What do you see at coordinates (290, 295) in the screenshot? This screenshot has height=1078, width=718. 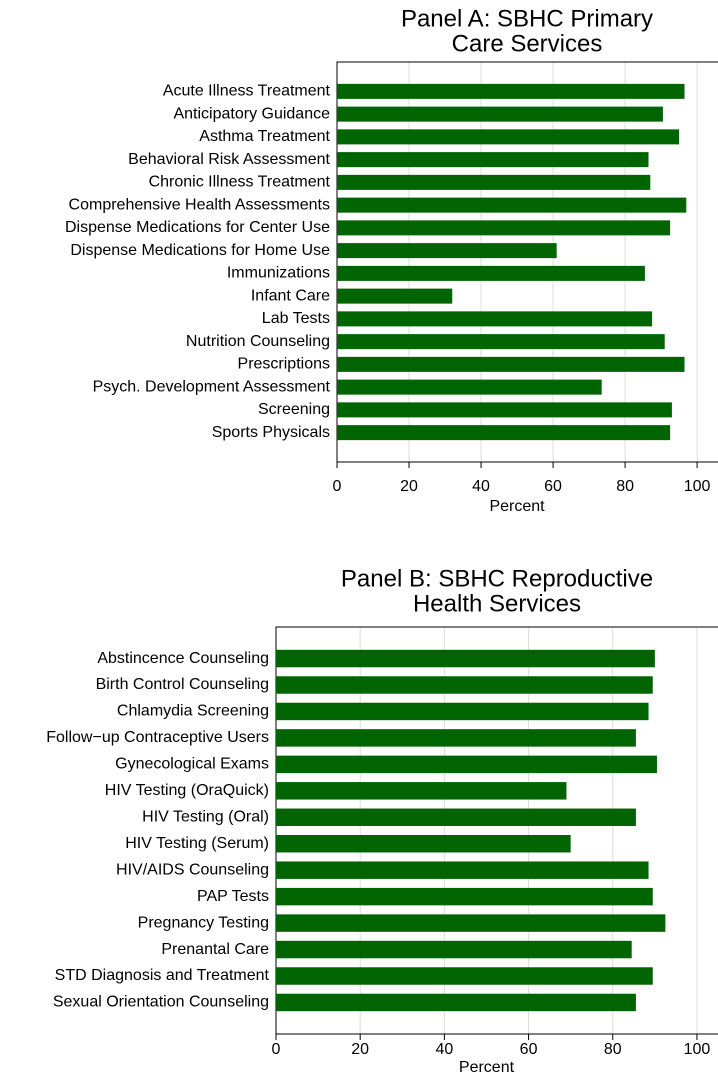 I see `y-tick-label: Infant Care` at bounding box center [290, 295].